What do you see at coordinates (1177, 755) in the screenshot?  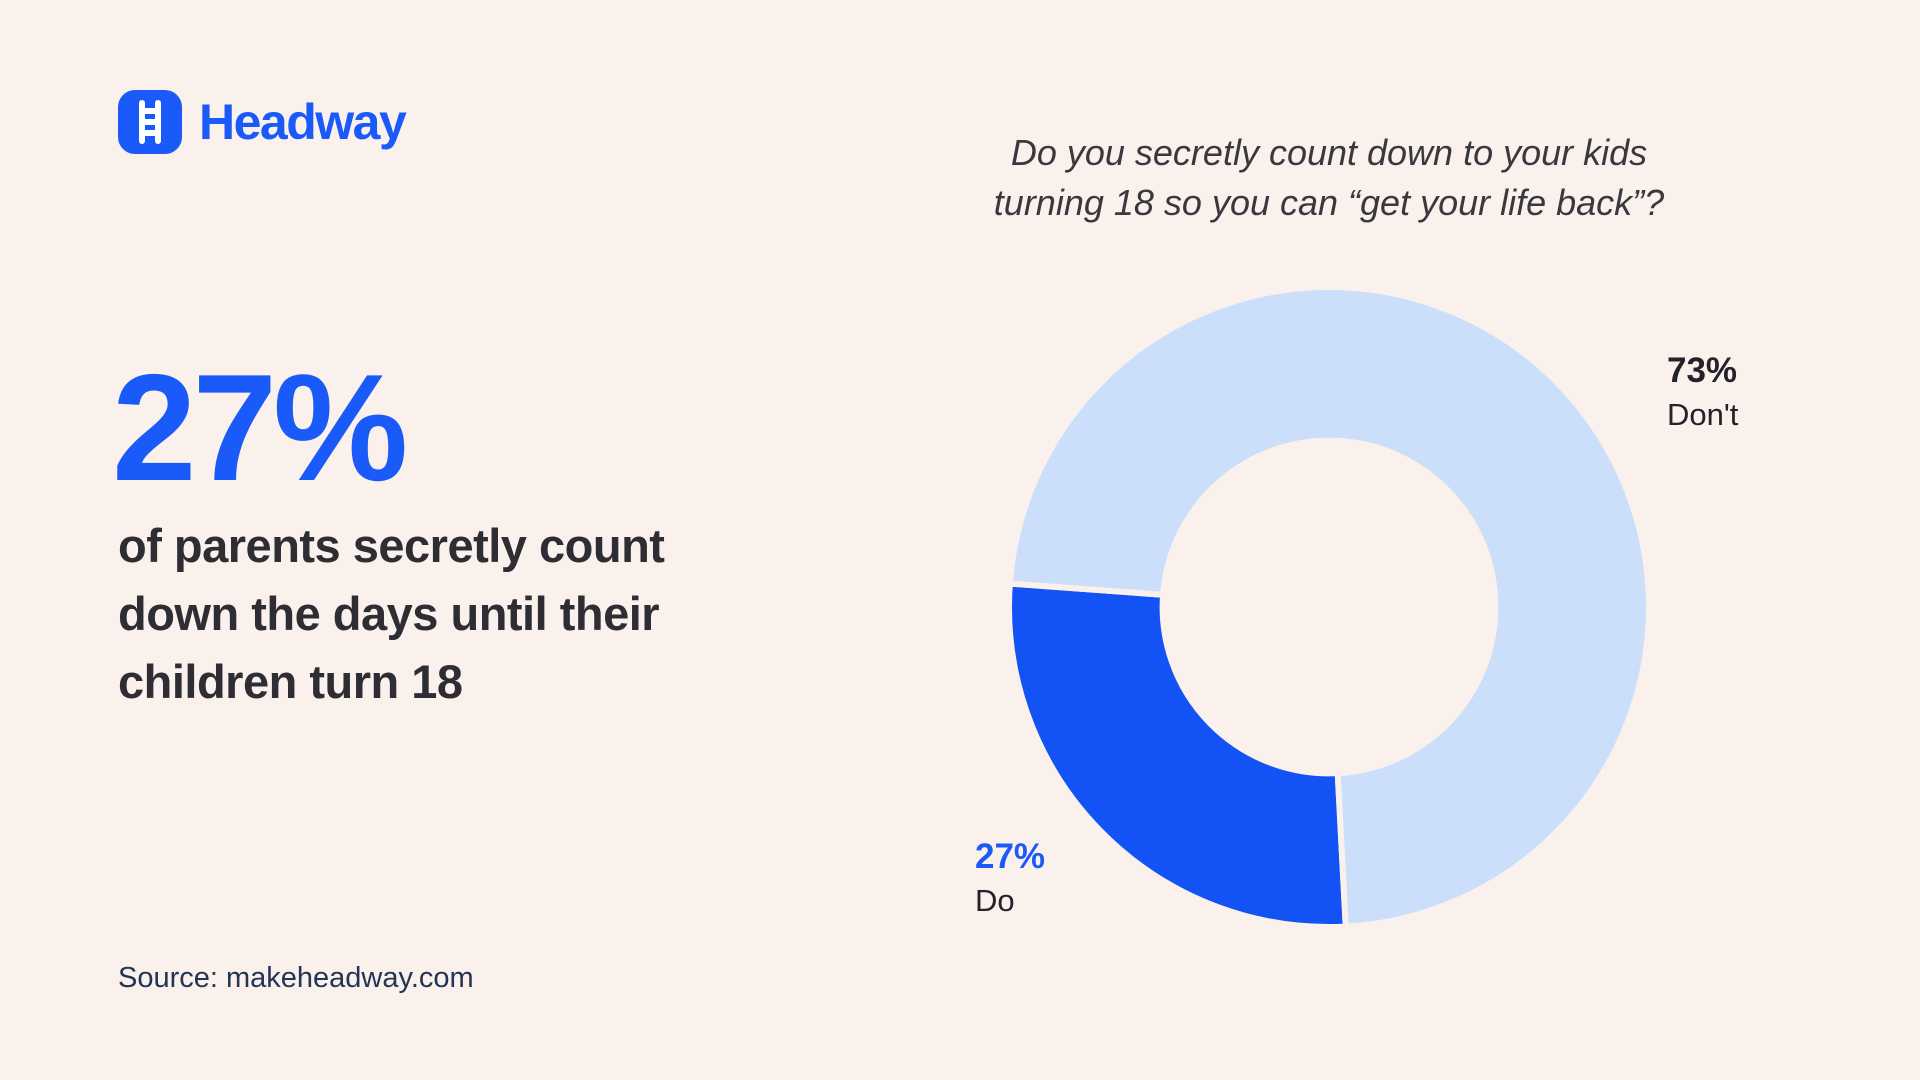 I see `donut-slice-do` at bounding box center [1177, 755].